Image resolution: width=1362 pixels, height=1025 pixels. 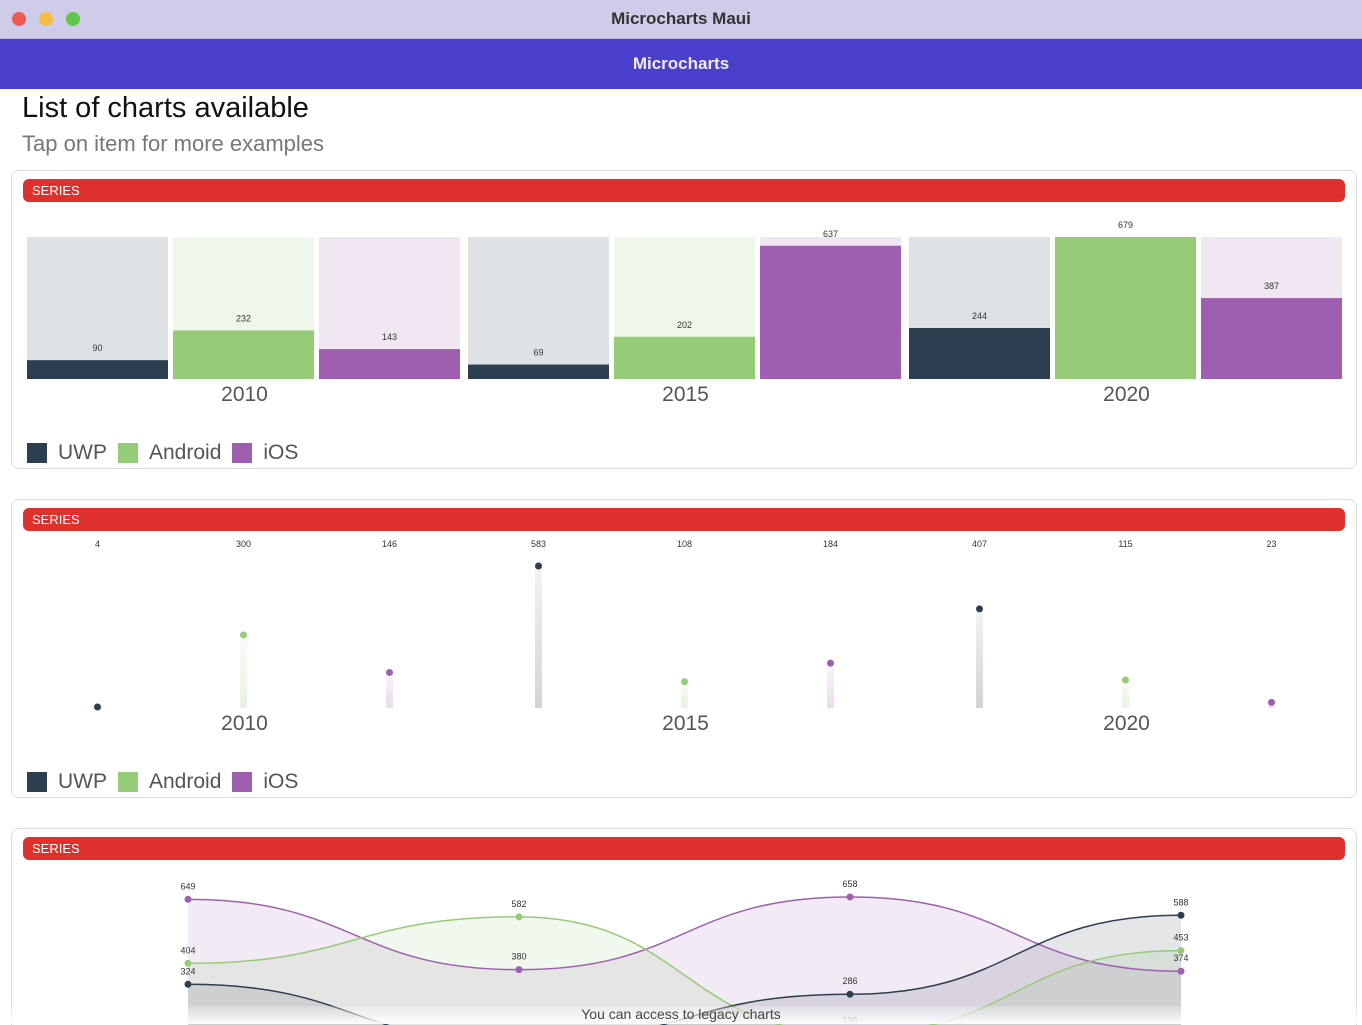 What do you see at coordinates (173, 144) in the screenshot?
I see `page-subtitle: Tap on item for more examples` at bounding box center [173, 144].